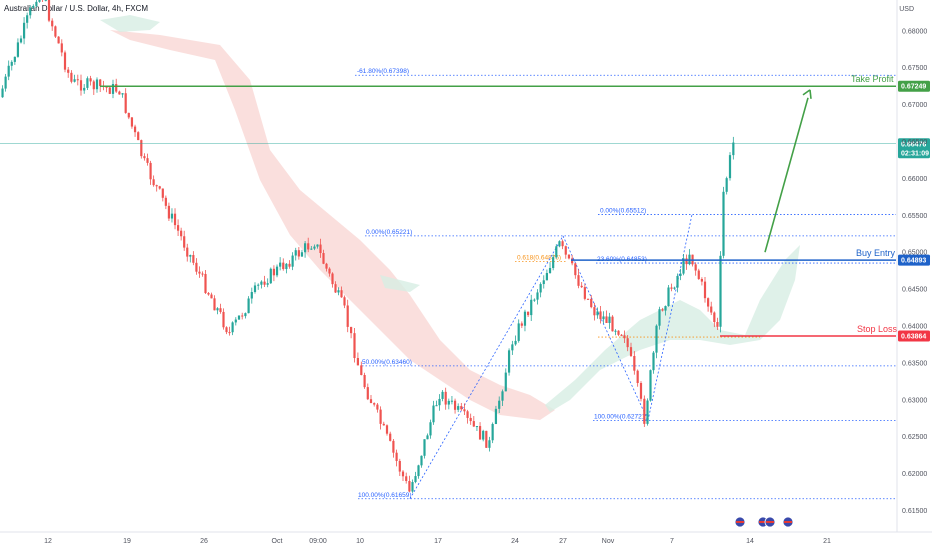  What do you see at coordinates (318, 541) in the screenshot?
I see `x-tick-label: 09:00` at bounding box center [318, 541].